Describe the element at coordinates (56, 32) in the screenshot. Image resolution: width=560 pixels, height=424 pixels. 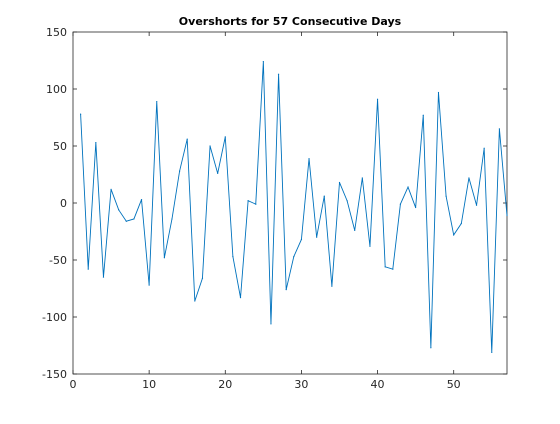
I see `y-tick-label: 150` at that location.